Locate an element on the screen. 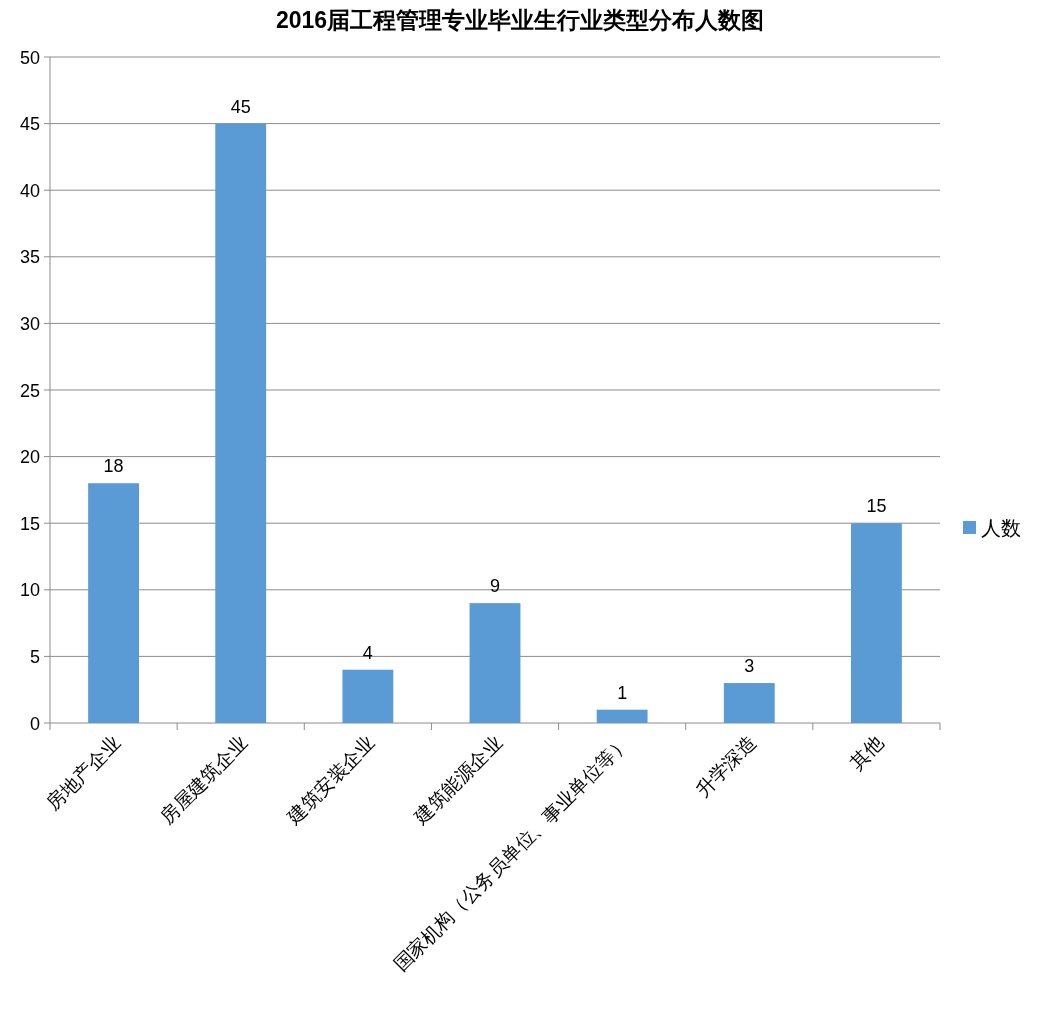 The image size is (1042, 1016). data-label: 15 is located at coordinates (876, 506).